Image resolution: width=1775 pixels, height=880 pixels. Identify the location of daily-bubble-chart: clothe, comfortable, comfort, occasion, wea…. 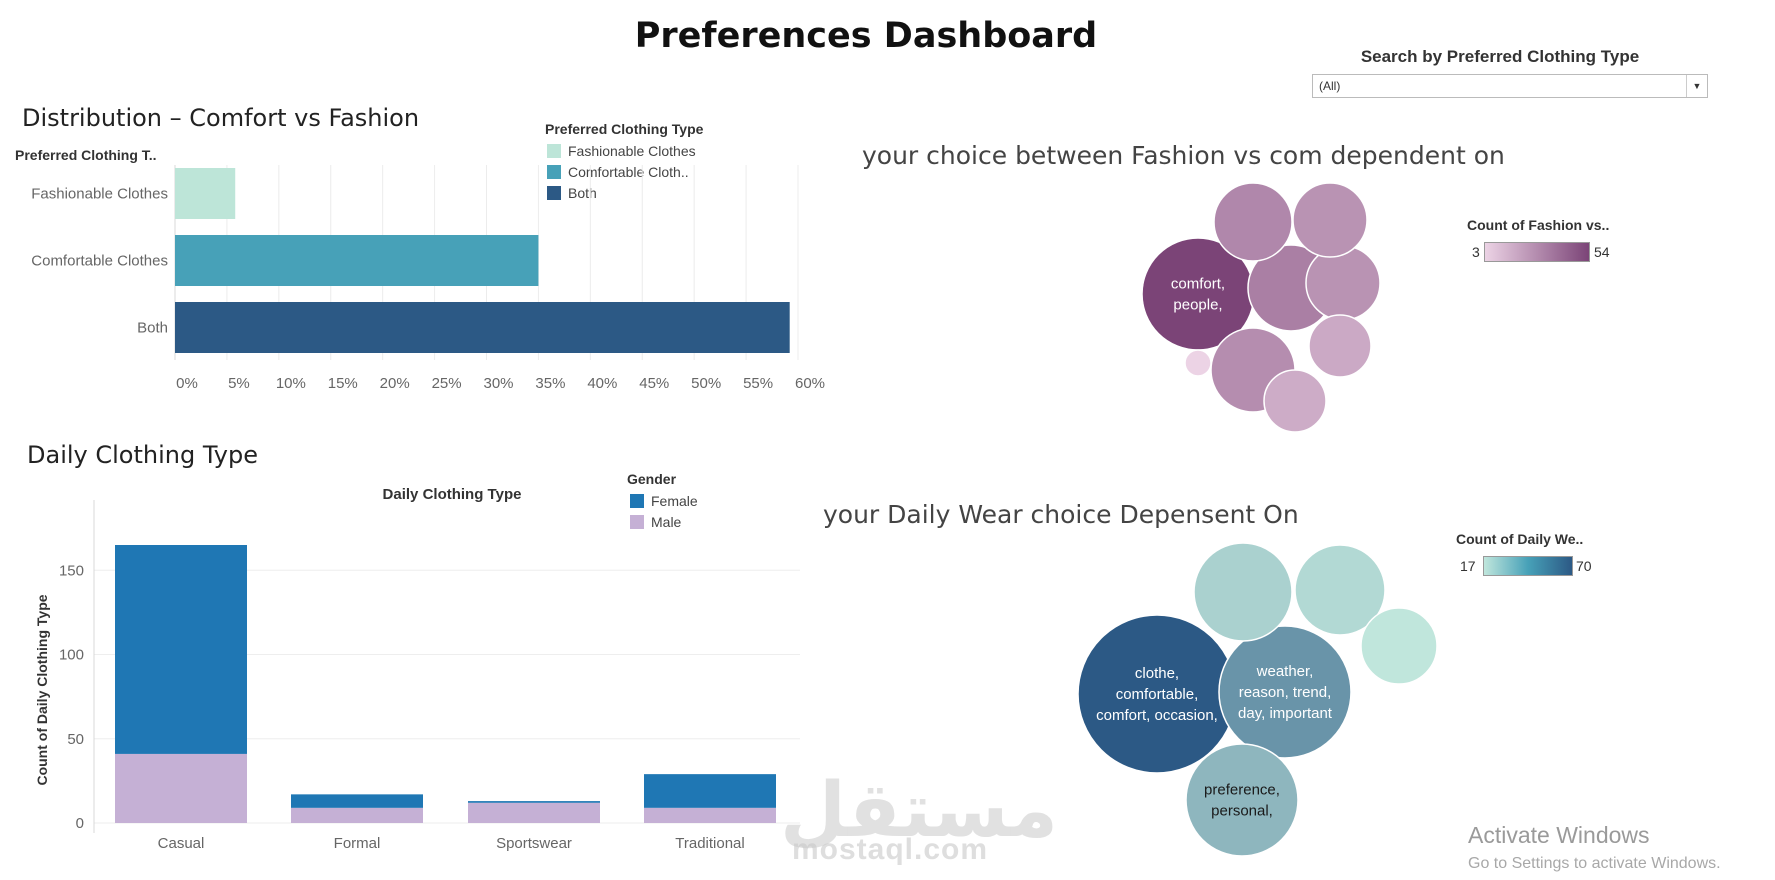
(1257, 699).